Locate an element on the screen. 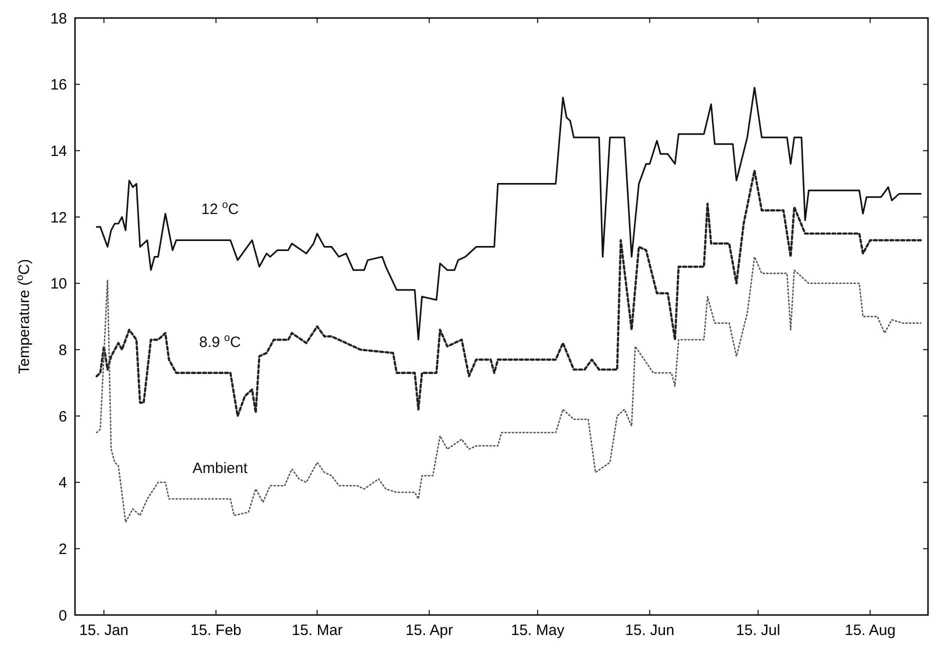 This screenshot has width=942, height=653. y-tick-label: 2 is located at coordinates (62, 549).